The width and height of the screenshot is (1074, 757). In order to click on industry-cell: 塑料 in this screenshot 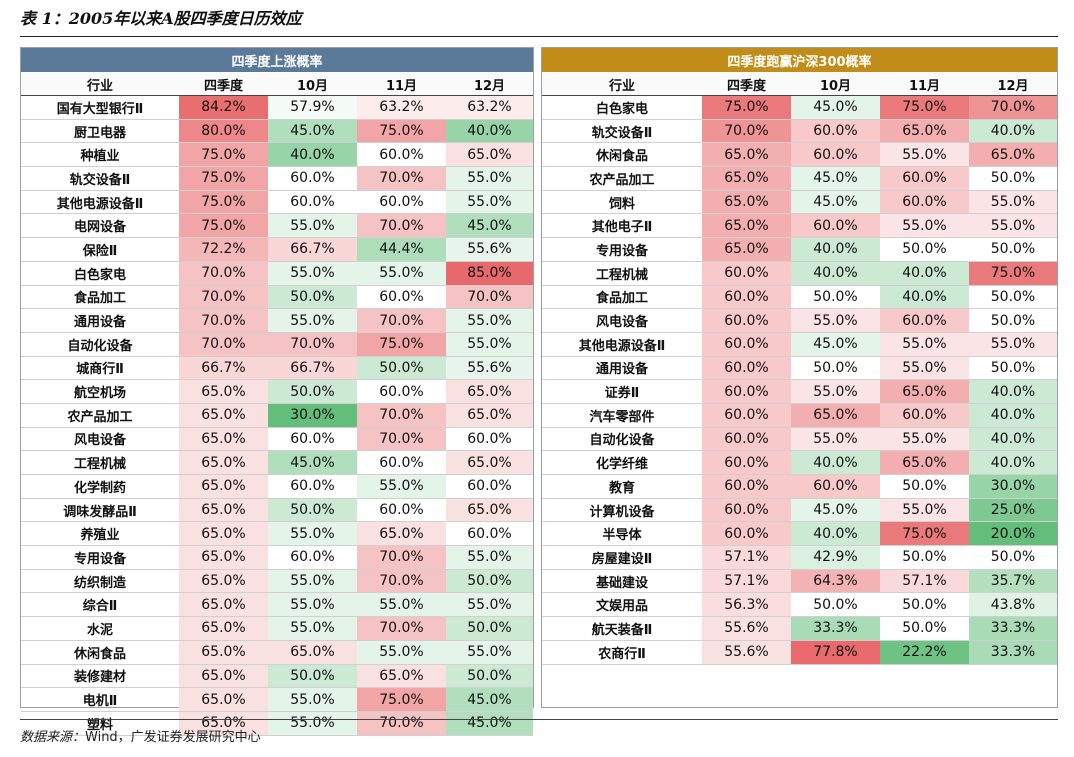, I will do `click(100, 724)`.